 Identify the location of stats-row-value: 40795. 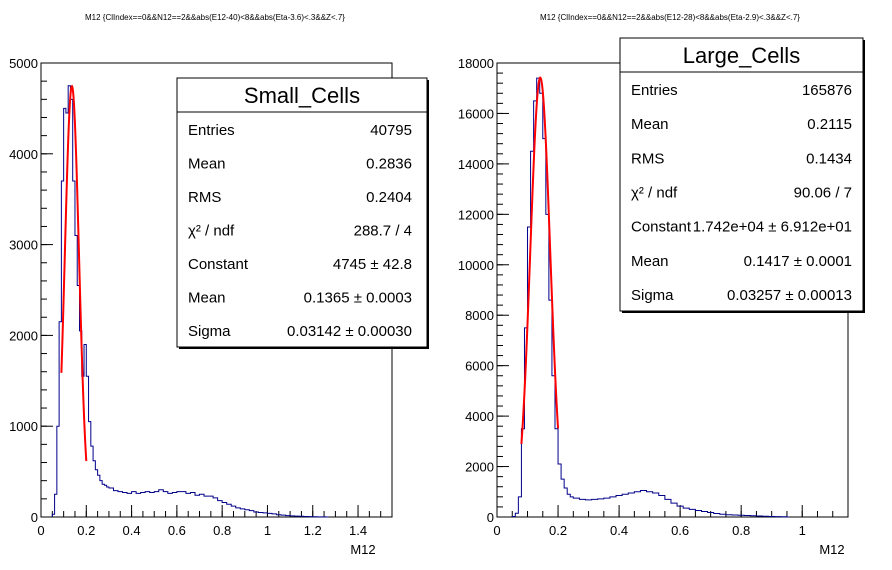
(391, 130).